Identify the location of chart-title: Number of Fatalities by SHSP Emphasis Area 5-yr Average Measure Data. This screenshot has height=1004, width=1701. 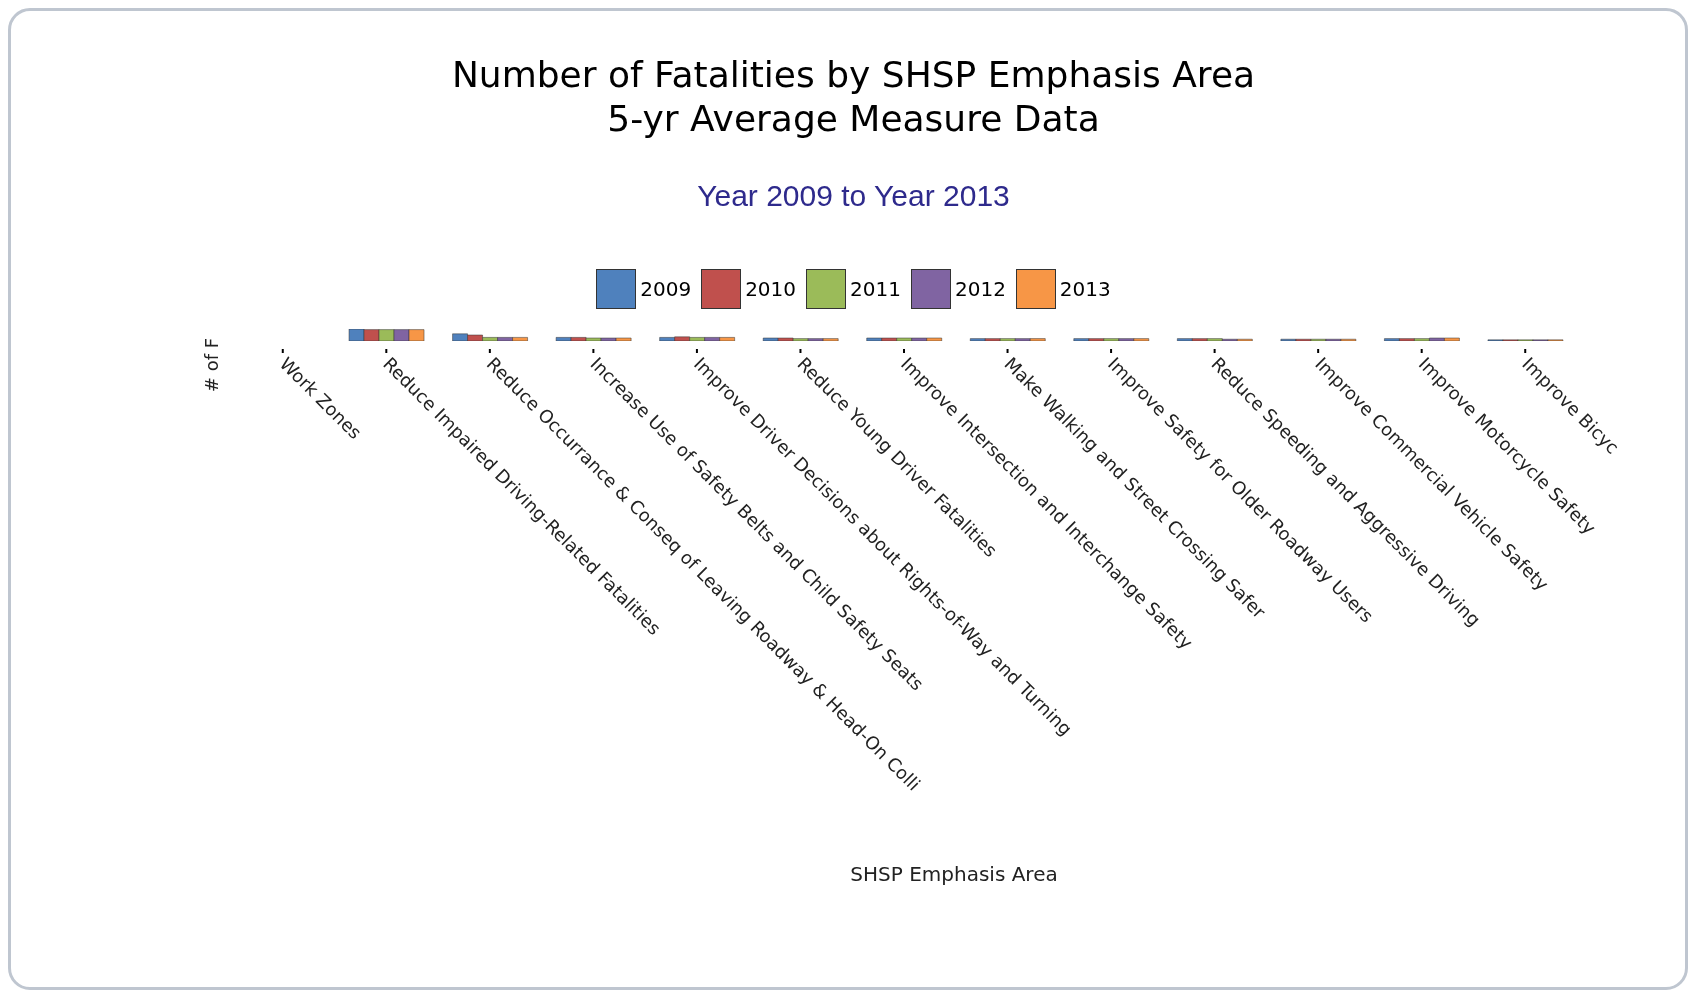
(853, 97).